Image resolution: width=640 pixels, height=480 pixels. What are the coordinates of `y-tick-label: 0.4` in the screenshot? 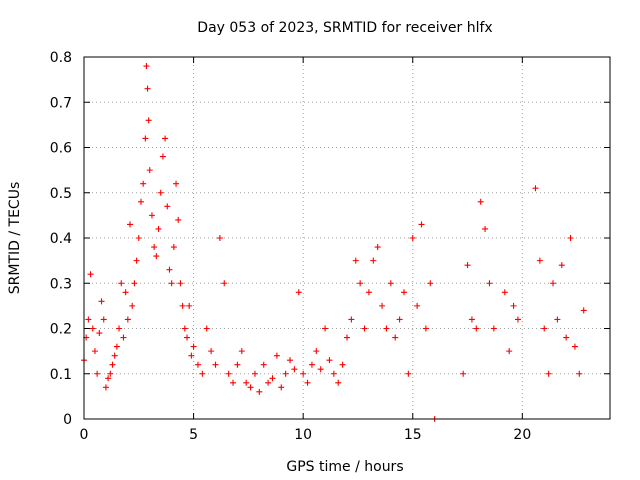 It's located at (61, 239).